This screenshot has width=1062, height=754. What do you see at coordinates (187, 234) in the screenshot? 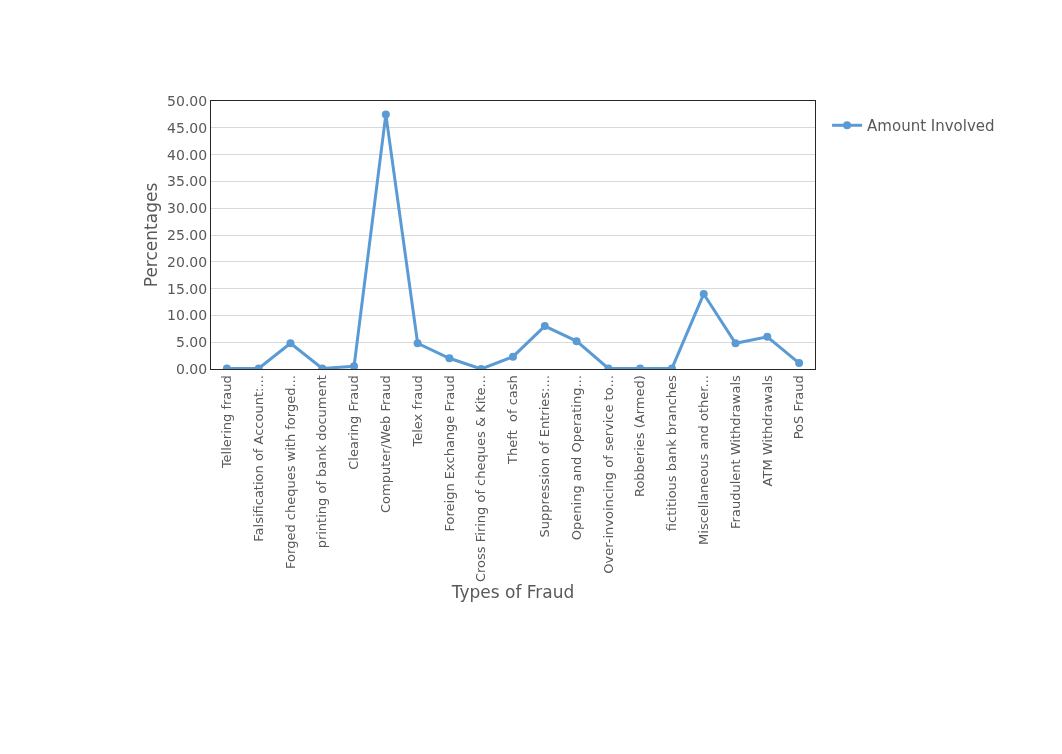
I see `y-tick-label: 25.00` at bounding box center [187, 234].